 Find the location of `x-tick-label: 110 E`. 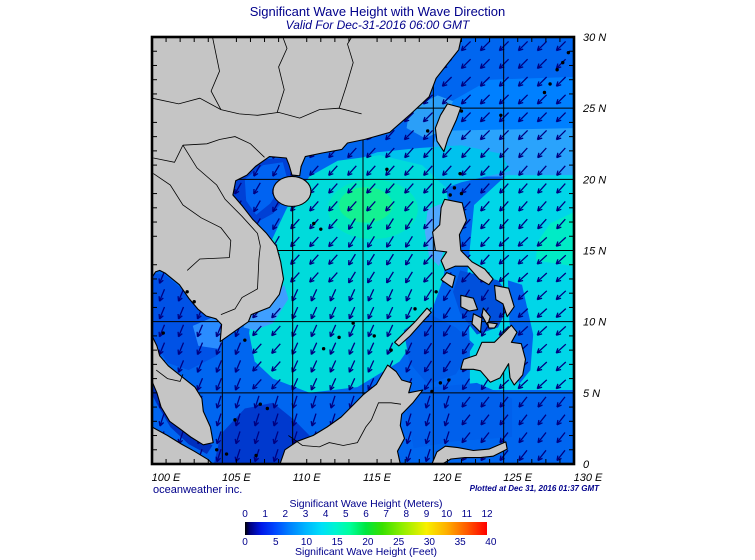

x-tick-label: 110 E is located at coordinates (307, 478).